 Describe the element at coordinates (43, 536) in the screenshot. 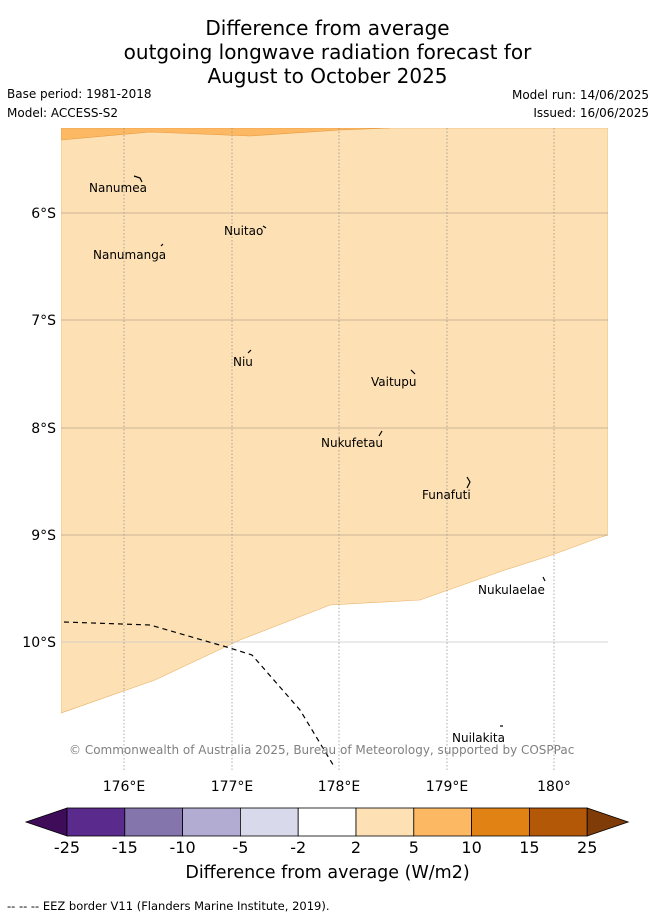

I see `lat-label-9s: 9°S` at that location.